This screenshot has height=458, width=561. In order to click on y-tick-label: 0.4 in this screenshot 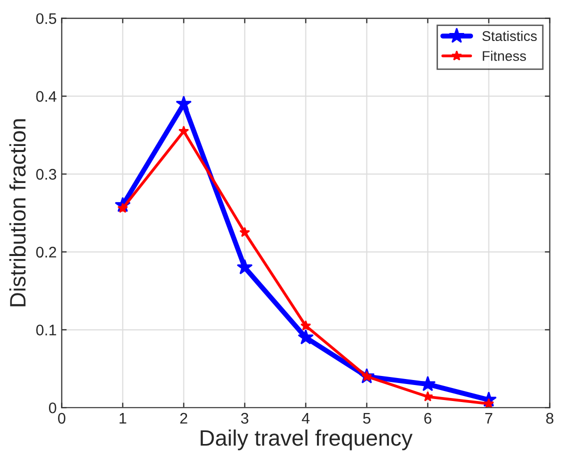, I will do `click(46, 96)`.